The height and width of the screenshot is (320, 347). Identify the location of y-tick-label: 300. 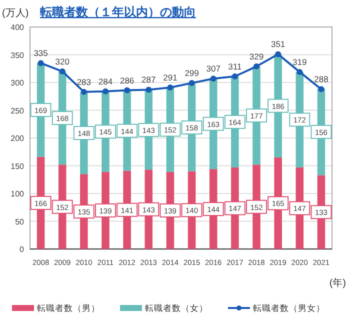
(17, 83).